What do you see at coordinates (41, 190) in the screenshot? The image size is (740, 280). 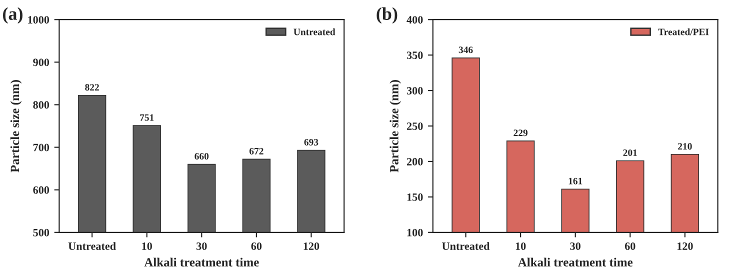 I see `y-tick-label: 600` at bounding box center [41, 190].